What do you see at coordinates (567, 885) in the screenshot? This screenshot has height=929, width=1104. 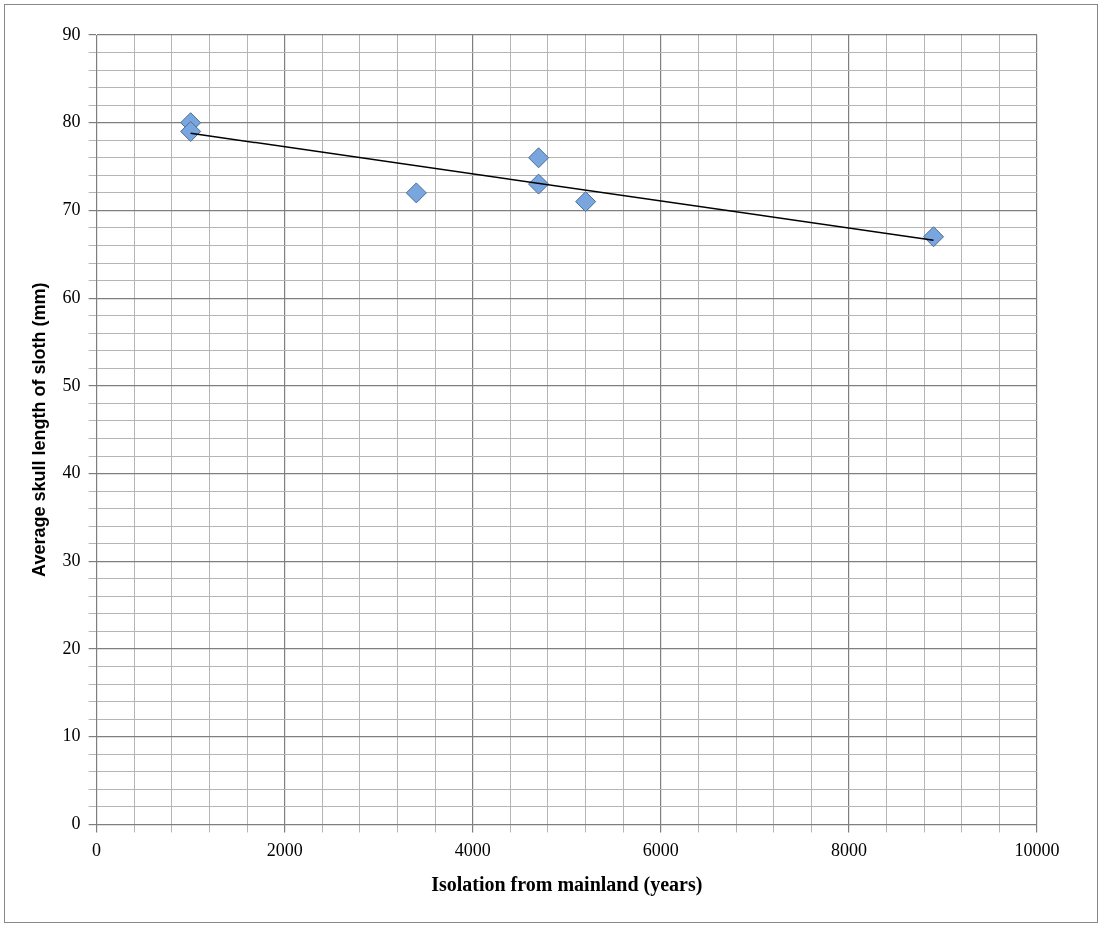 I see `x-axis-title: Isolation from mainland (years)` at bounding box center [567, 885].